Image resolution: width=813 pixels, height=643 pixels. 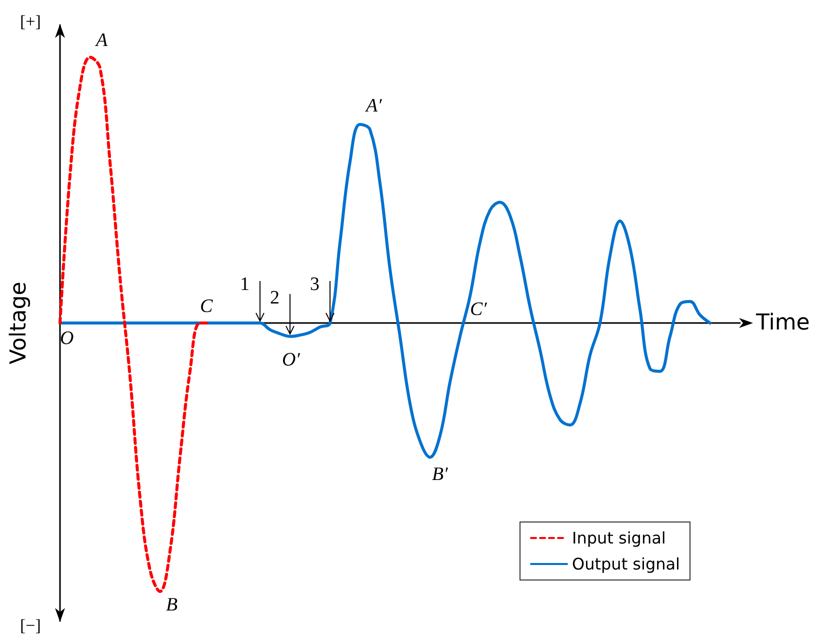 What do you see at coordinates (440, 475) in the screenshot?
I see `annotation: B′` at bounding box center [440, 475].